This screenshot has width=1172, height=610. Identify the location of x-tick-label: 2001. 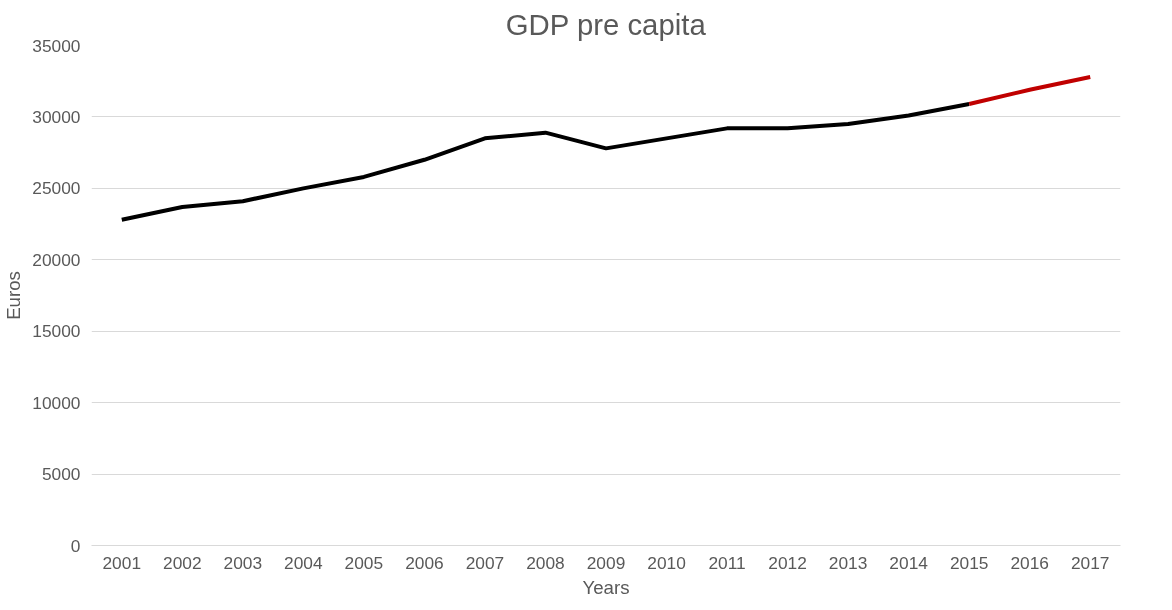
(122, 562).